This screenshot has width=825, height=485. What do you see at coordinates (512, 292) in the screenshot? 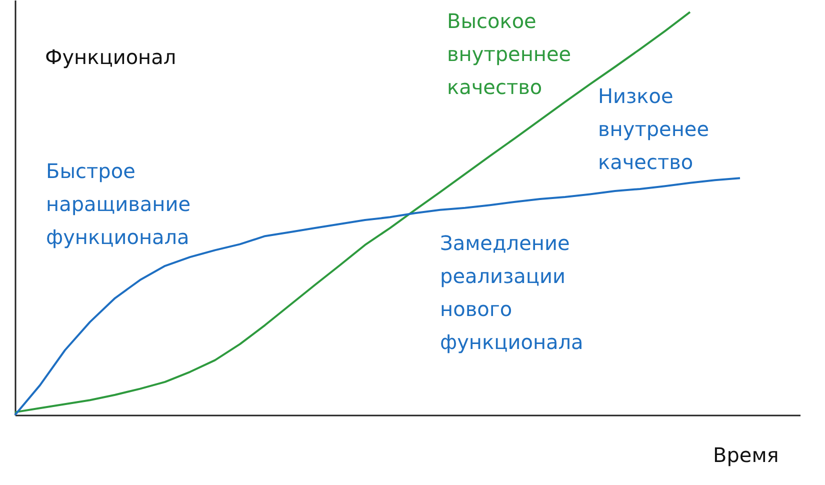
I see `annotation: Замедление реализации нового функционала` at bounding box center [512, 292].